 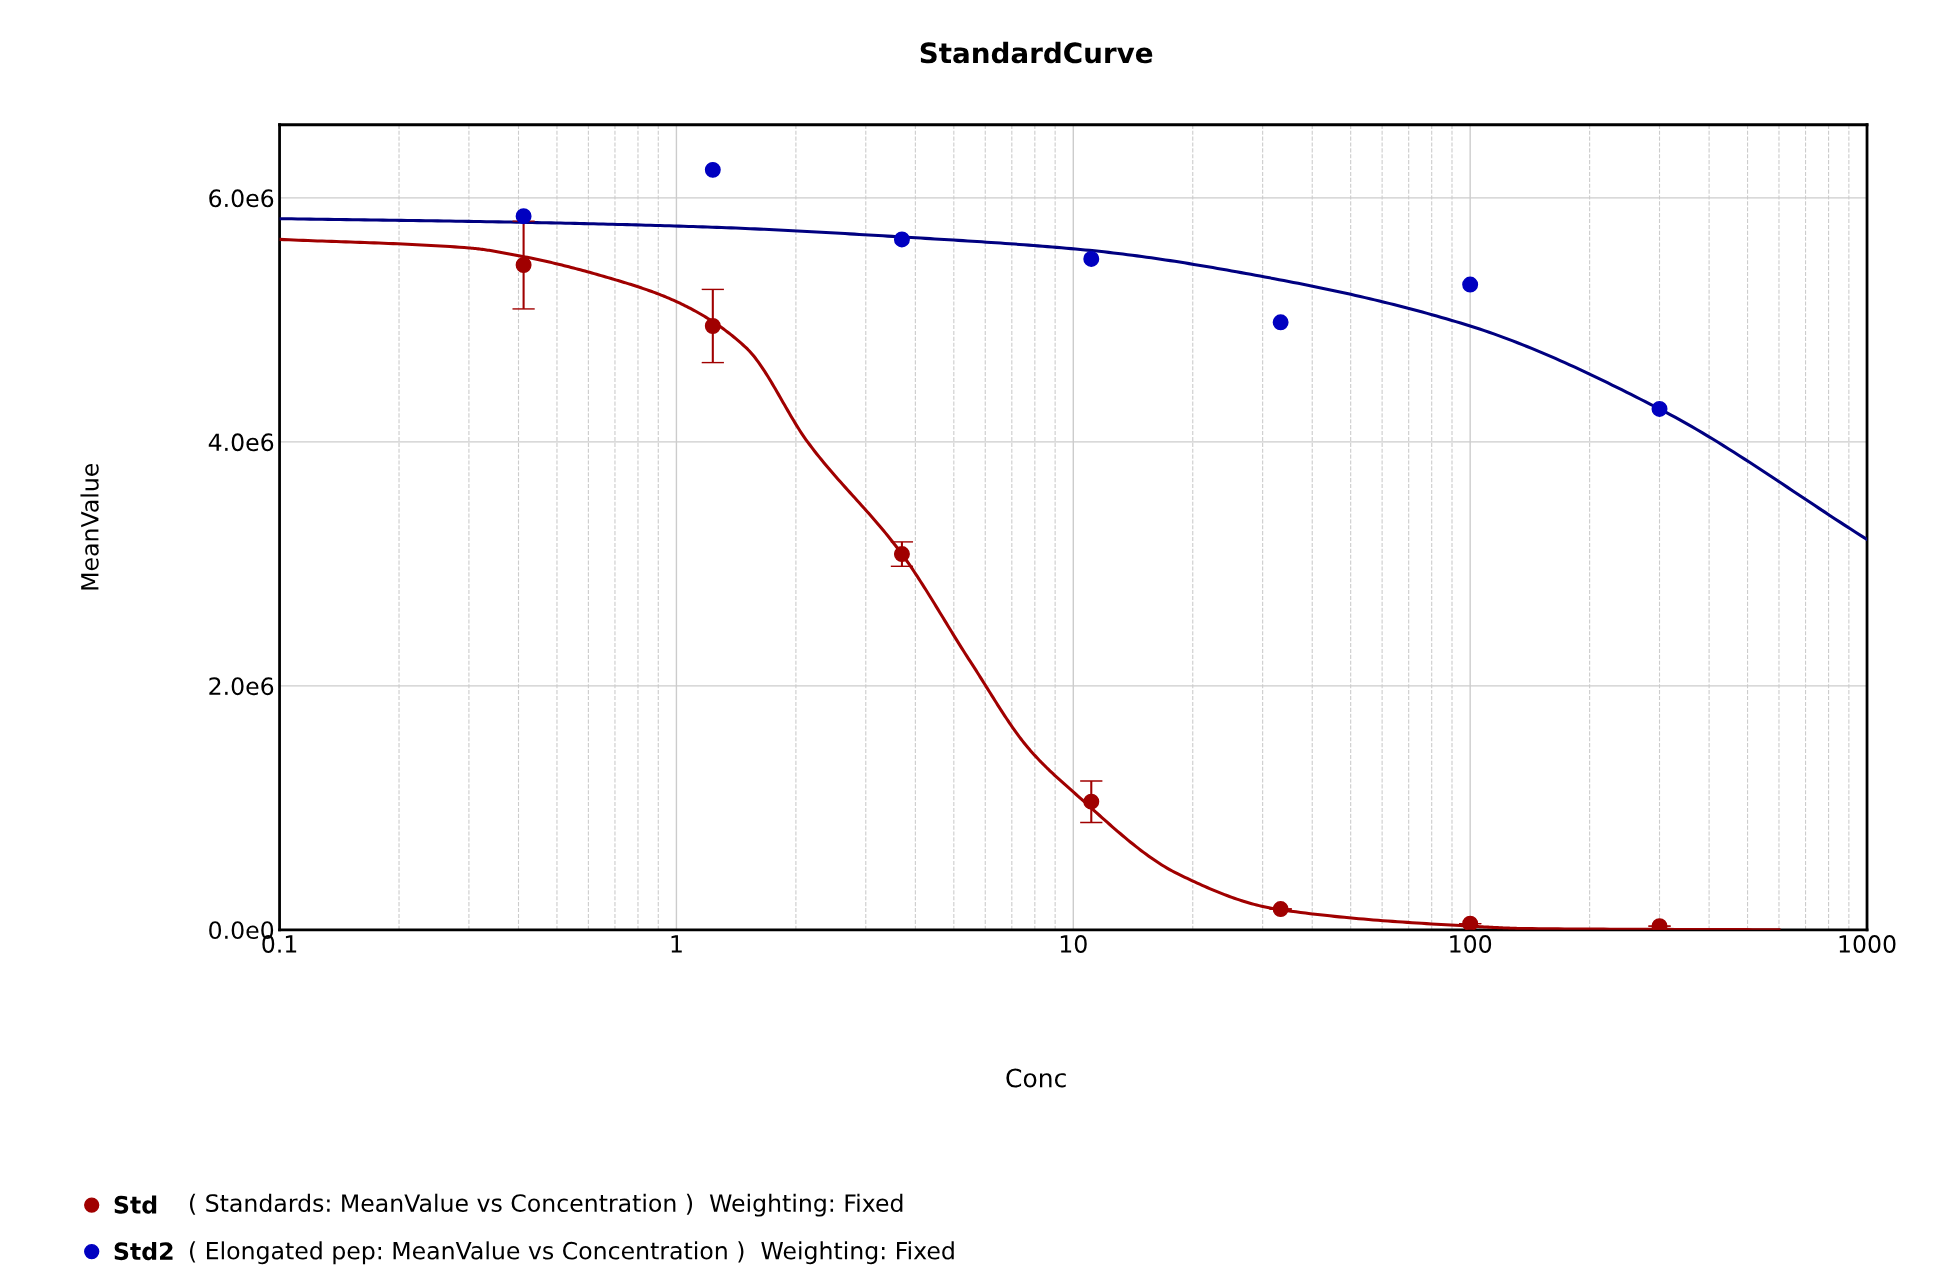 I want to click on legend-label: Std, so click(x=135, y=1204).